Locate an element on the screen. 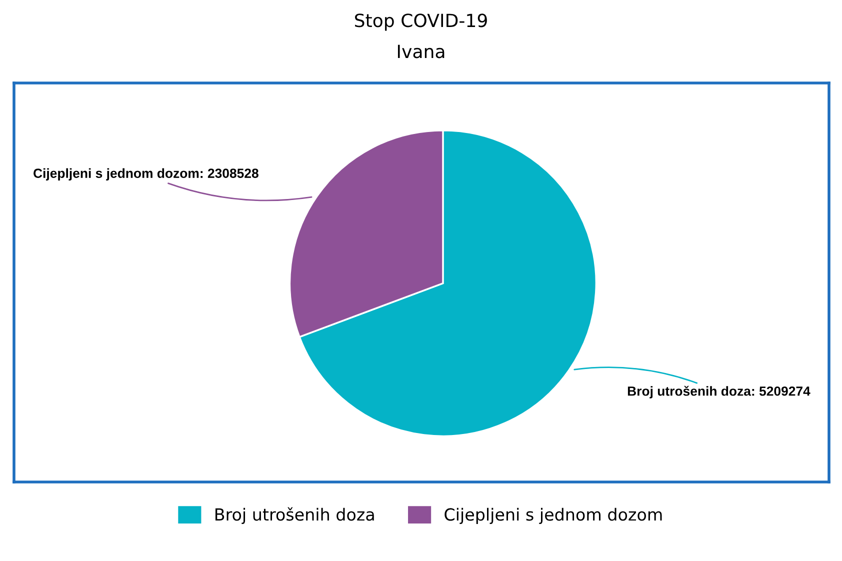 This screenshot has width=842, height=561. legend-label: Broj utrošenih doza is located at coordinates (294, 515).